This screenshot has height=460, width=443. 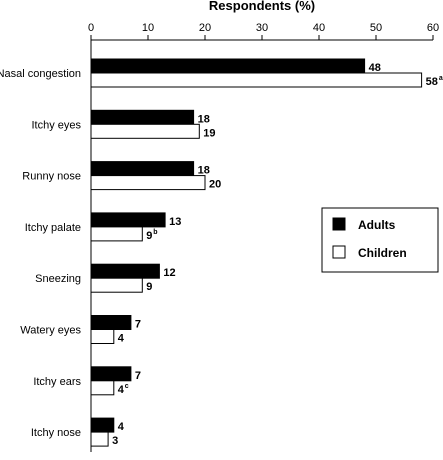 What do you see at coordinates (205, 28) in the screenshot?
I see `x-tick-label: 20` at bounding box center [205, 28].